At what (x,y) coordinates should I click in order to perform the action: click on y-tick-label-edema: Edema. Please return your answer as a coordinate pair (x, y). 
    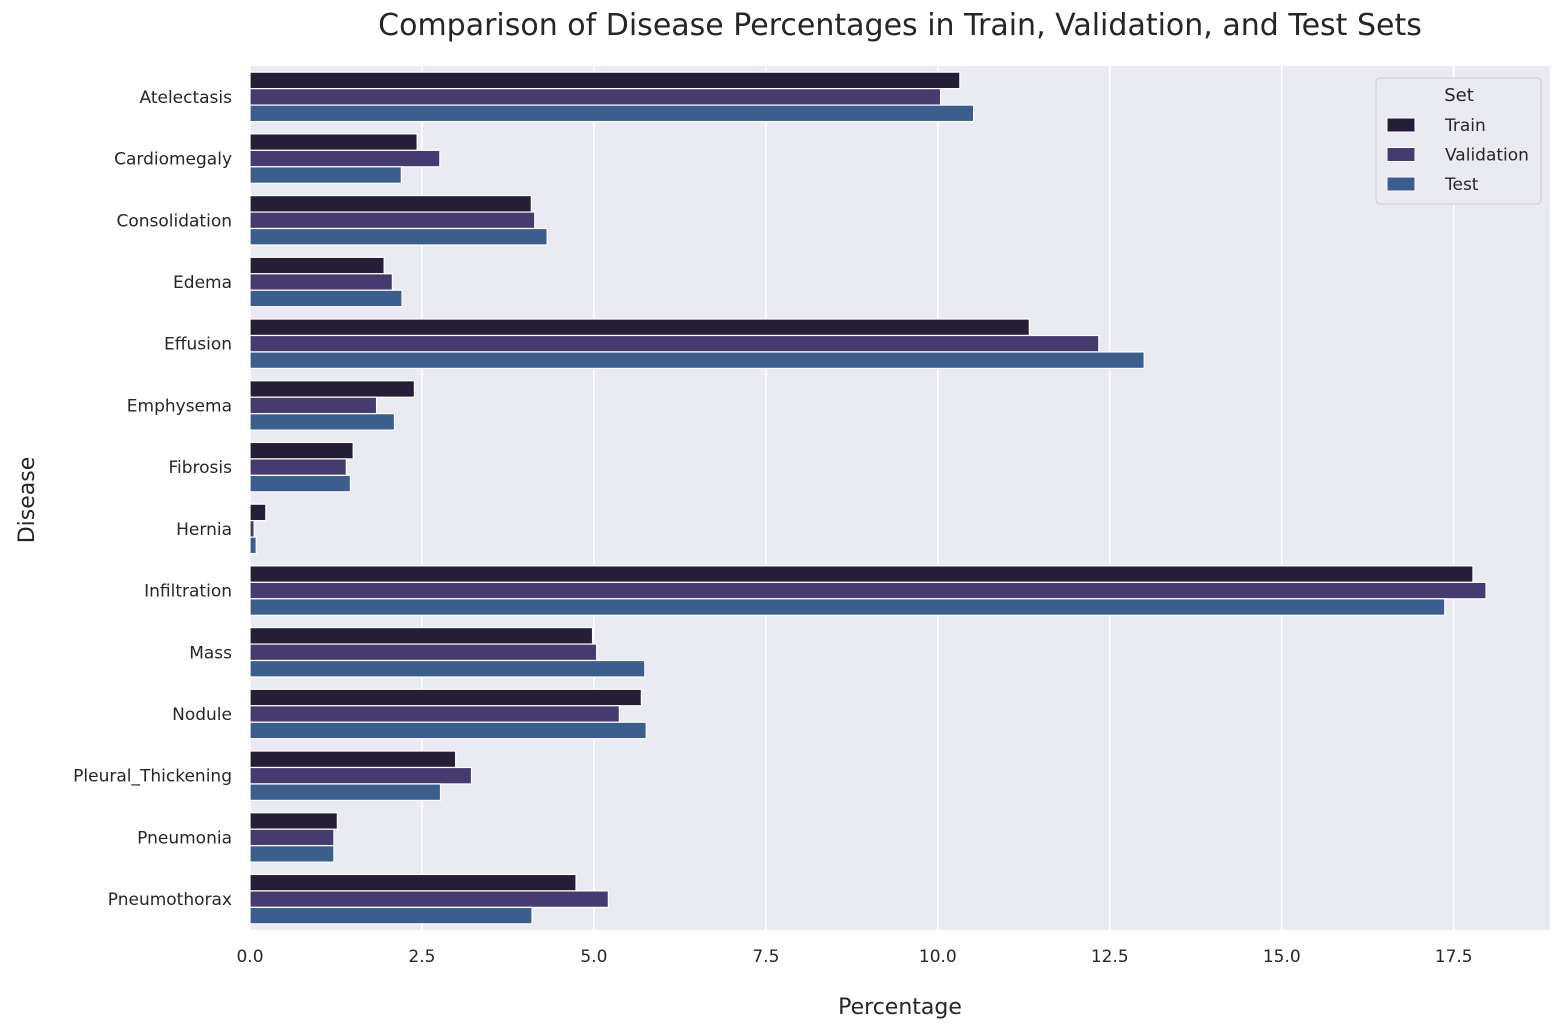
    Looking at the image, I should click on (202, 283).